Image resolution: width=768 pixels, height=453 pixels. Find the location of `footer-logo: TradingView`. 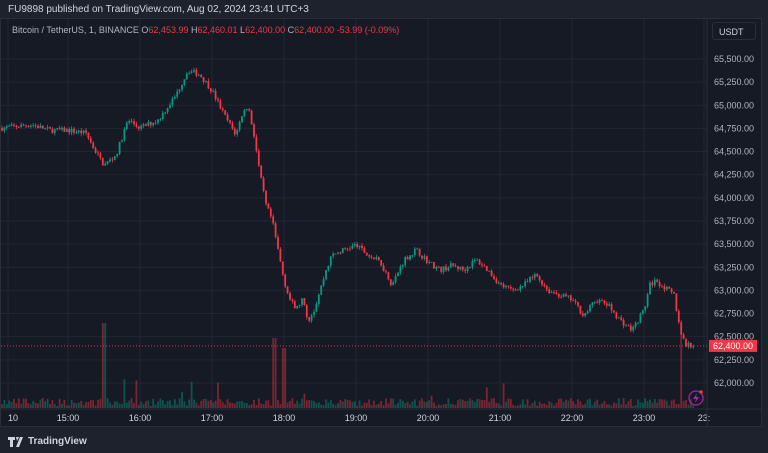

footer-logo: TradingView is located at coordinates (47, 441).